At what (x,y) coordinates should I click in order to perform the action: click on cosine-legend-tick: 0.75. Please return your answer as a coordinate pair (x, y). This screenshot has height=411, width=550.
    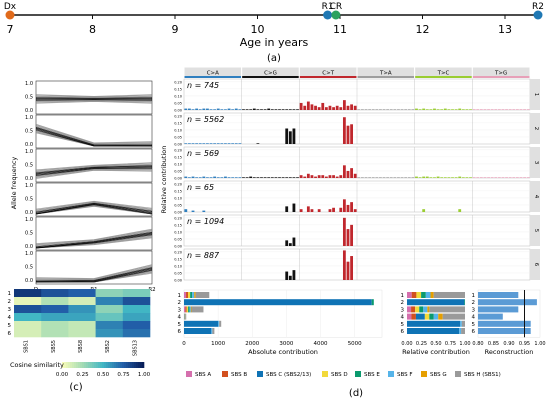
    Looking at the image, I should click on (123, 375).